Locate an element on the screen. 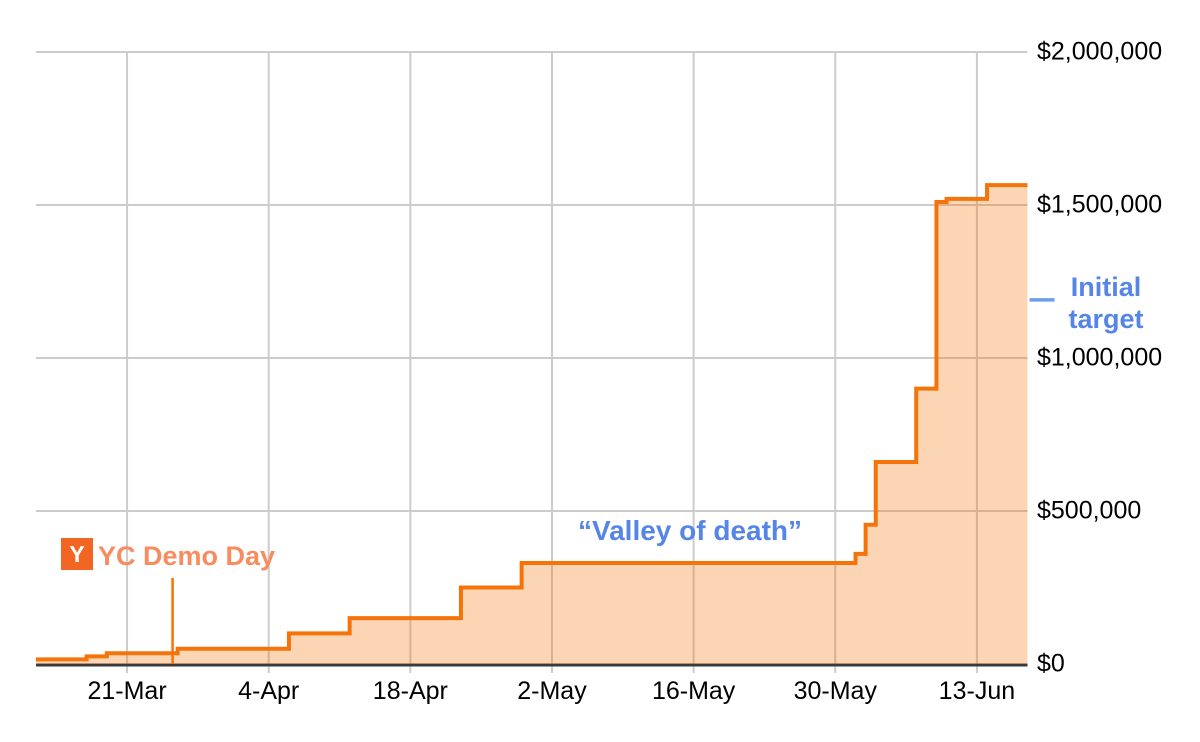 Image resolution: width=1200 pixels, height=742 pixels. yc-logo-letter: Y is located at coordinates (77, 553).